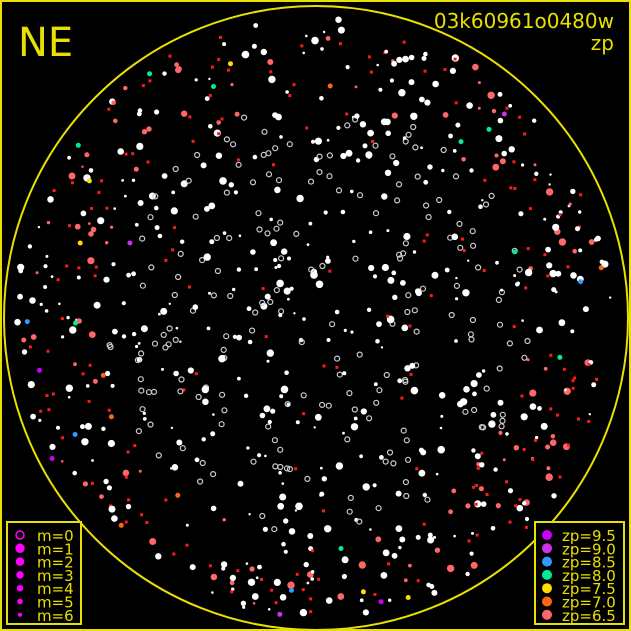  Describe the element at coordinates (547, 561) in the screenshot. I see `zp-color-swatch-icon` at that location.